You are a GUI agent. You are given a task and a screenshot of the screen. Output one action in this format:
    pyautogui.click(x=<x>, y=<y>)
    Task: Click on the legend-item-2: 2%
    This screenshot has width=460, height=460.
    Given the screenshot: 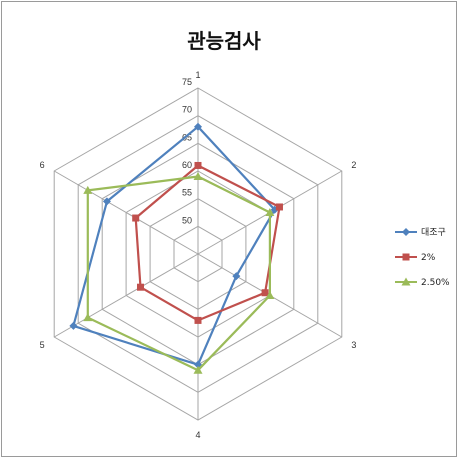 What is the action you would take?
    pyautogui.click(x=415, y=258)
    